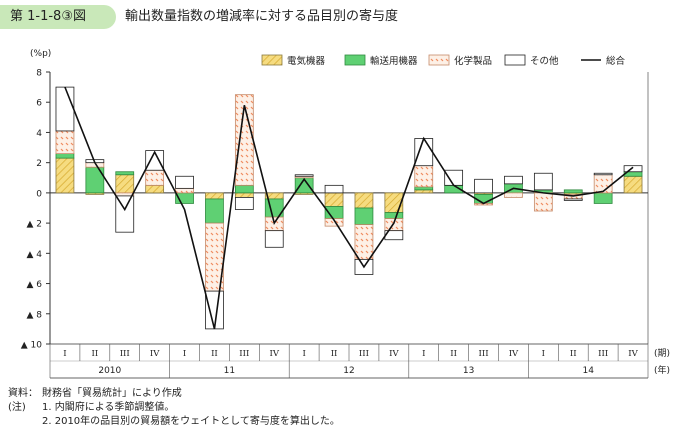 Image resolution: width=687 pixels, height=435 pixels. I want to click on y-tick-label: 8, so click(39, 74).